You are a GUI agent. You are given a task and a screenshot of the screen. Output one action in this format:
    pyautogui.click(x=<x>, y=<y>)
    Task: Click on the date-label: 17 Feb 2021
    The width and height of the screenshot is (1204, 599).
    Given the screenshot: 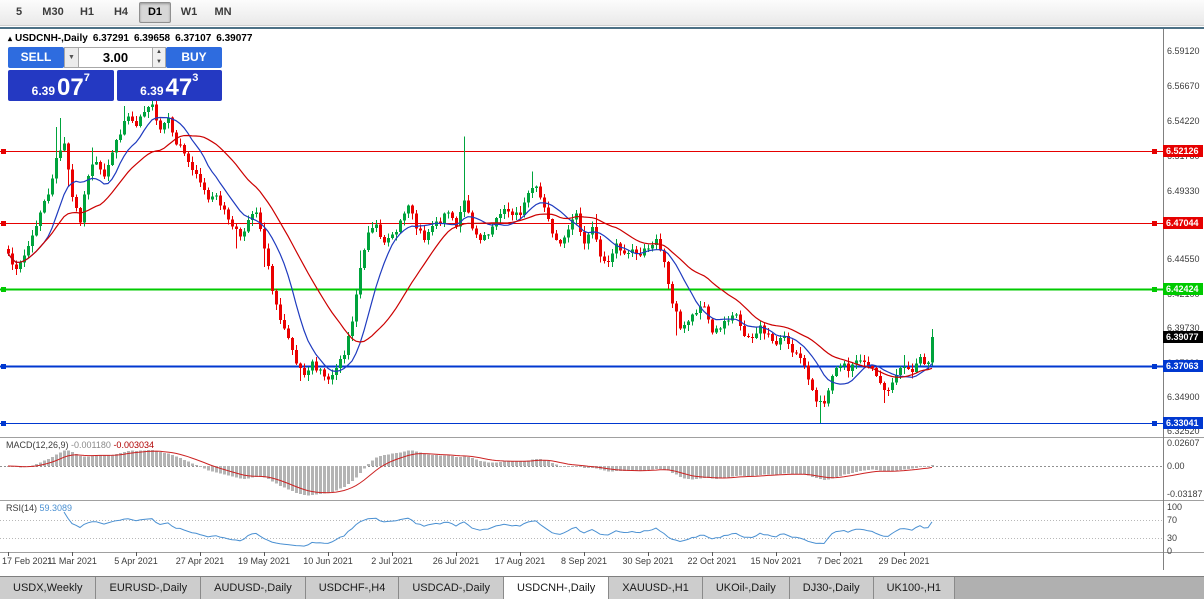 What is the action you would take?
    pyautogui.click(x=27, y=561)
    